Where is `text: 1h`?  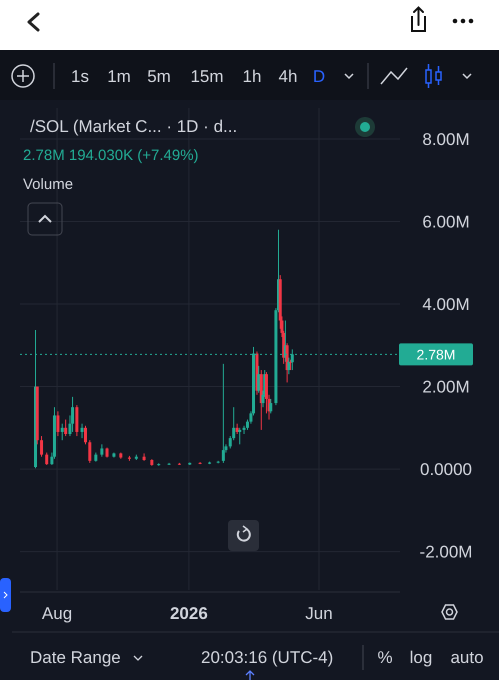
text: 1h is located at coordinates (252, 76).